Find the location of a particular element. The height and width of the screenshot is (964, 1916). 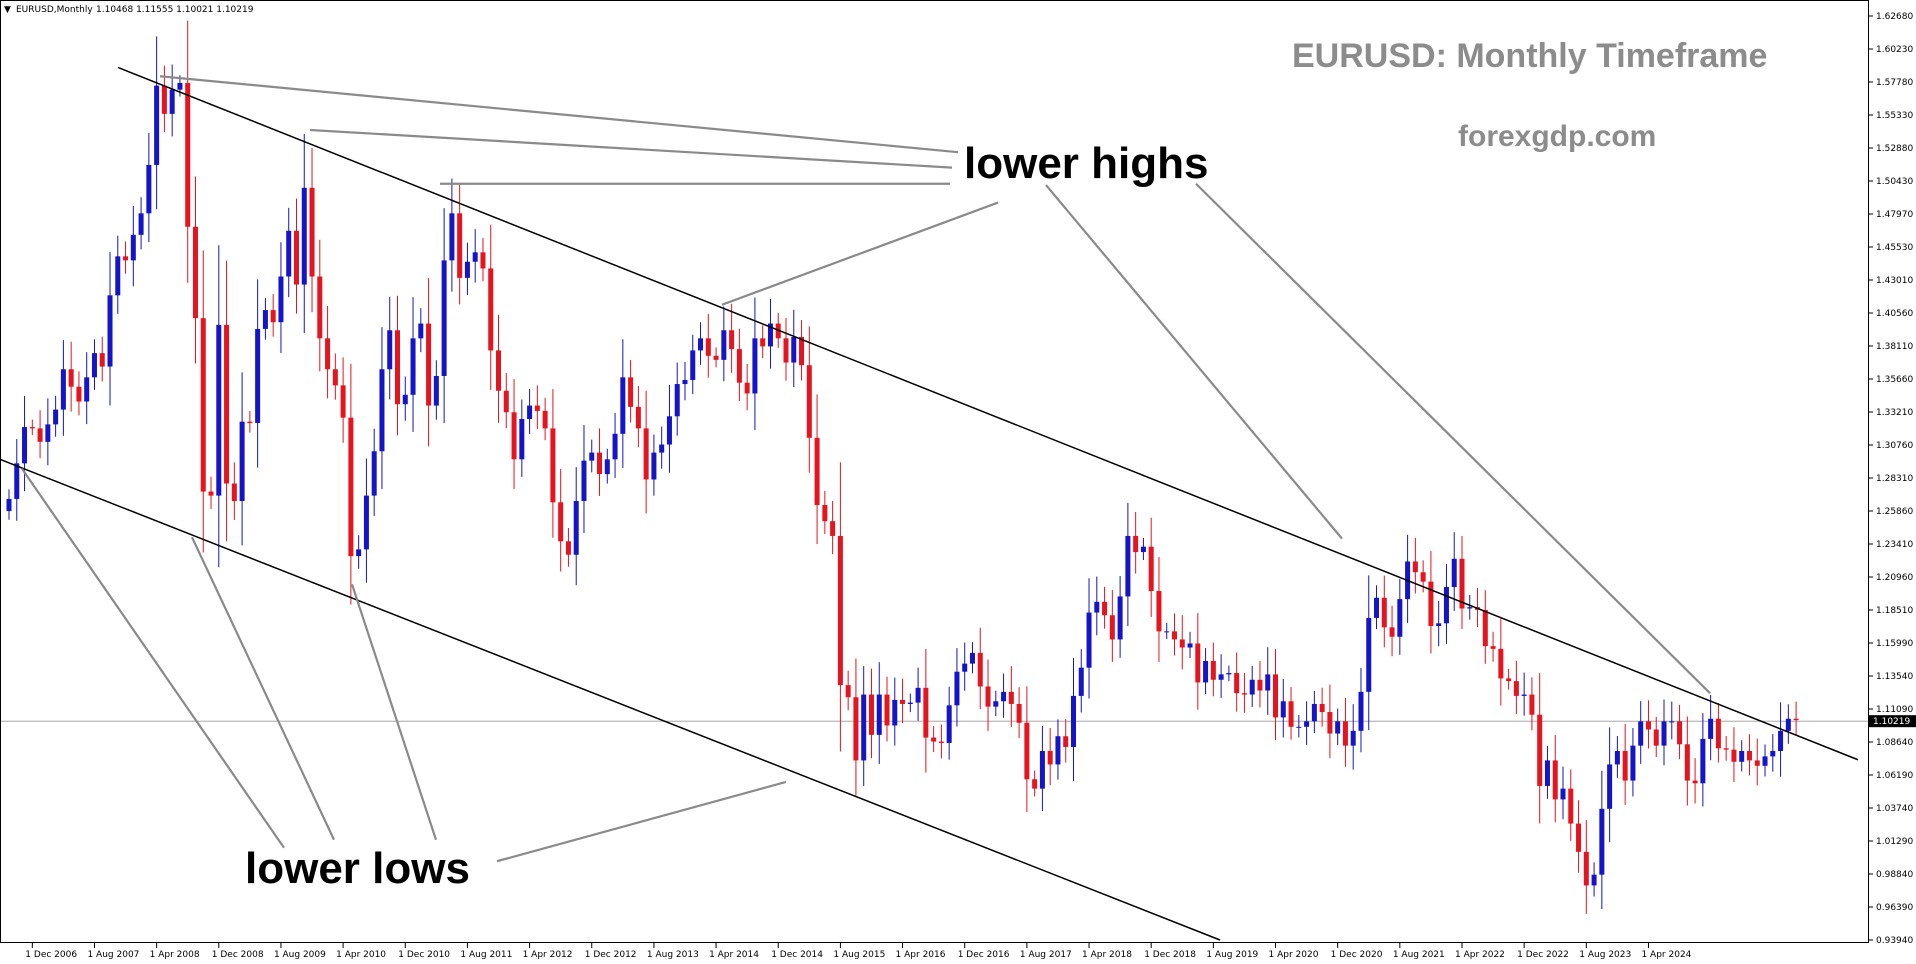

lower-low-connector is located at coordinates (153, 658).